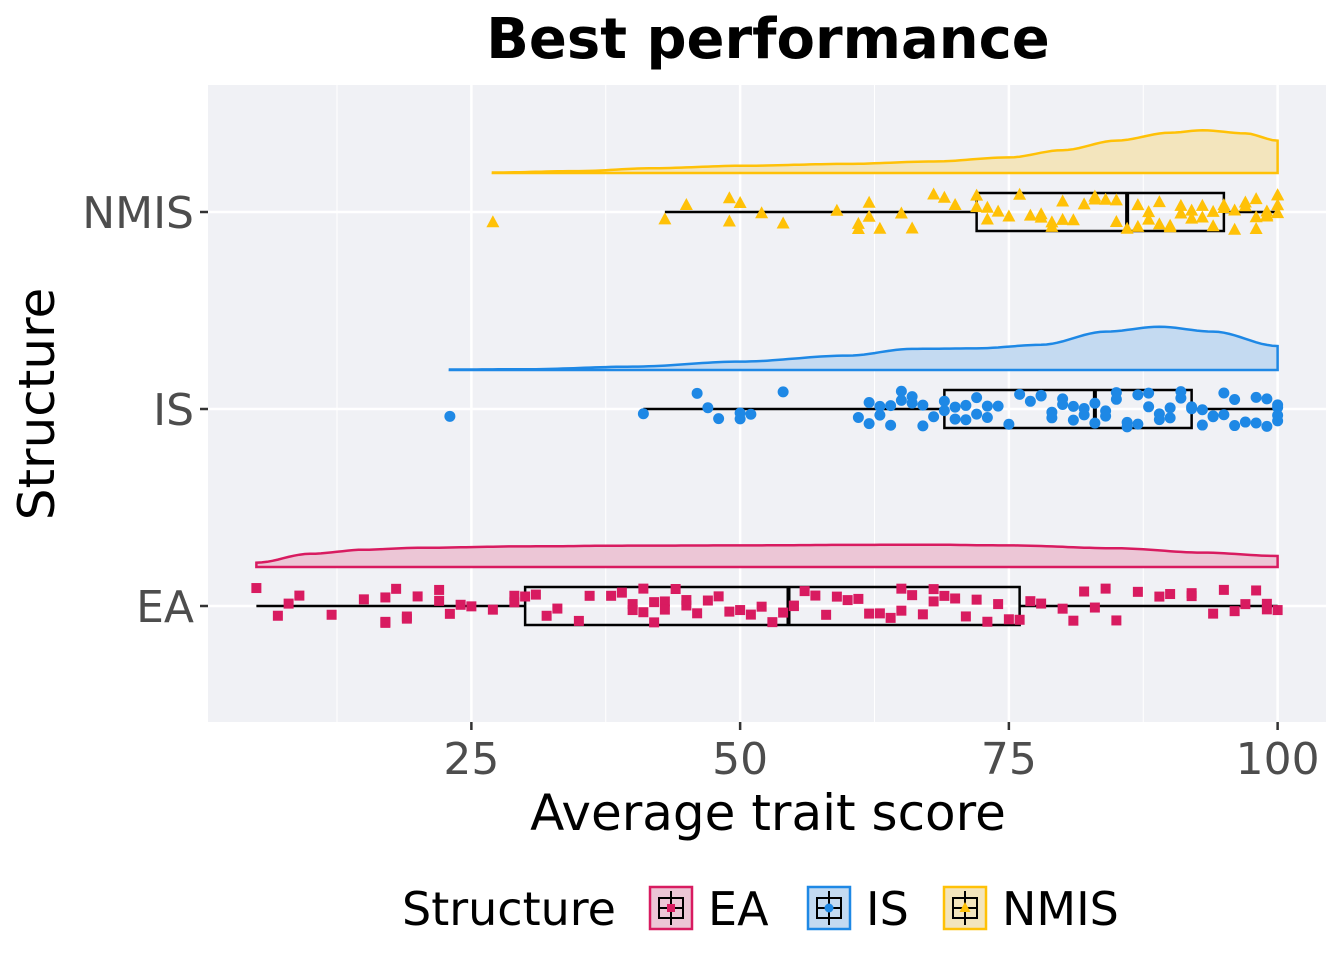 The width and height of the screenshot is (1344, 960). Describe the element at coordinates (1060, 909) in the screenshot. I see `legend-label-NMIS: NMIS` at that location.